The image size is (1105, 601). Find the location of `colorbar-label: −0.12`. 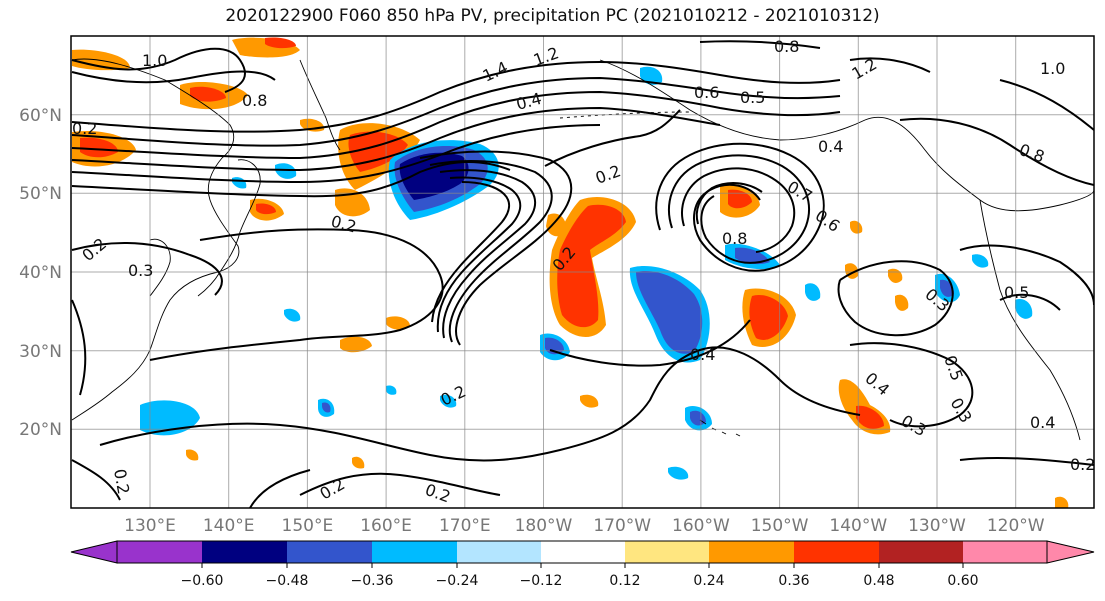

colorbar-label: −0.12 is located at coordinates (541, 581).